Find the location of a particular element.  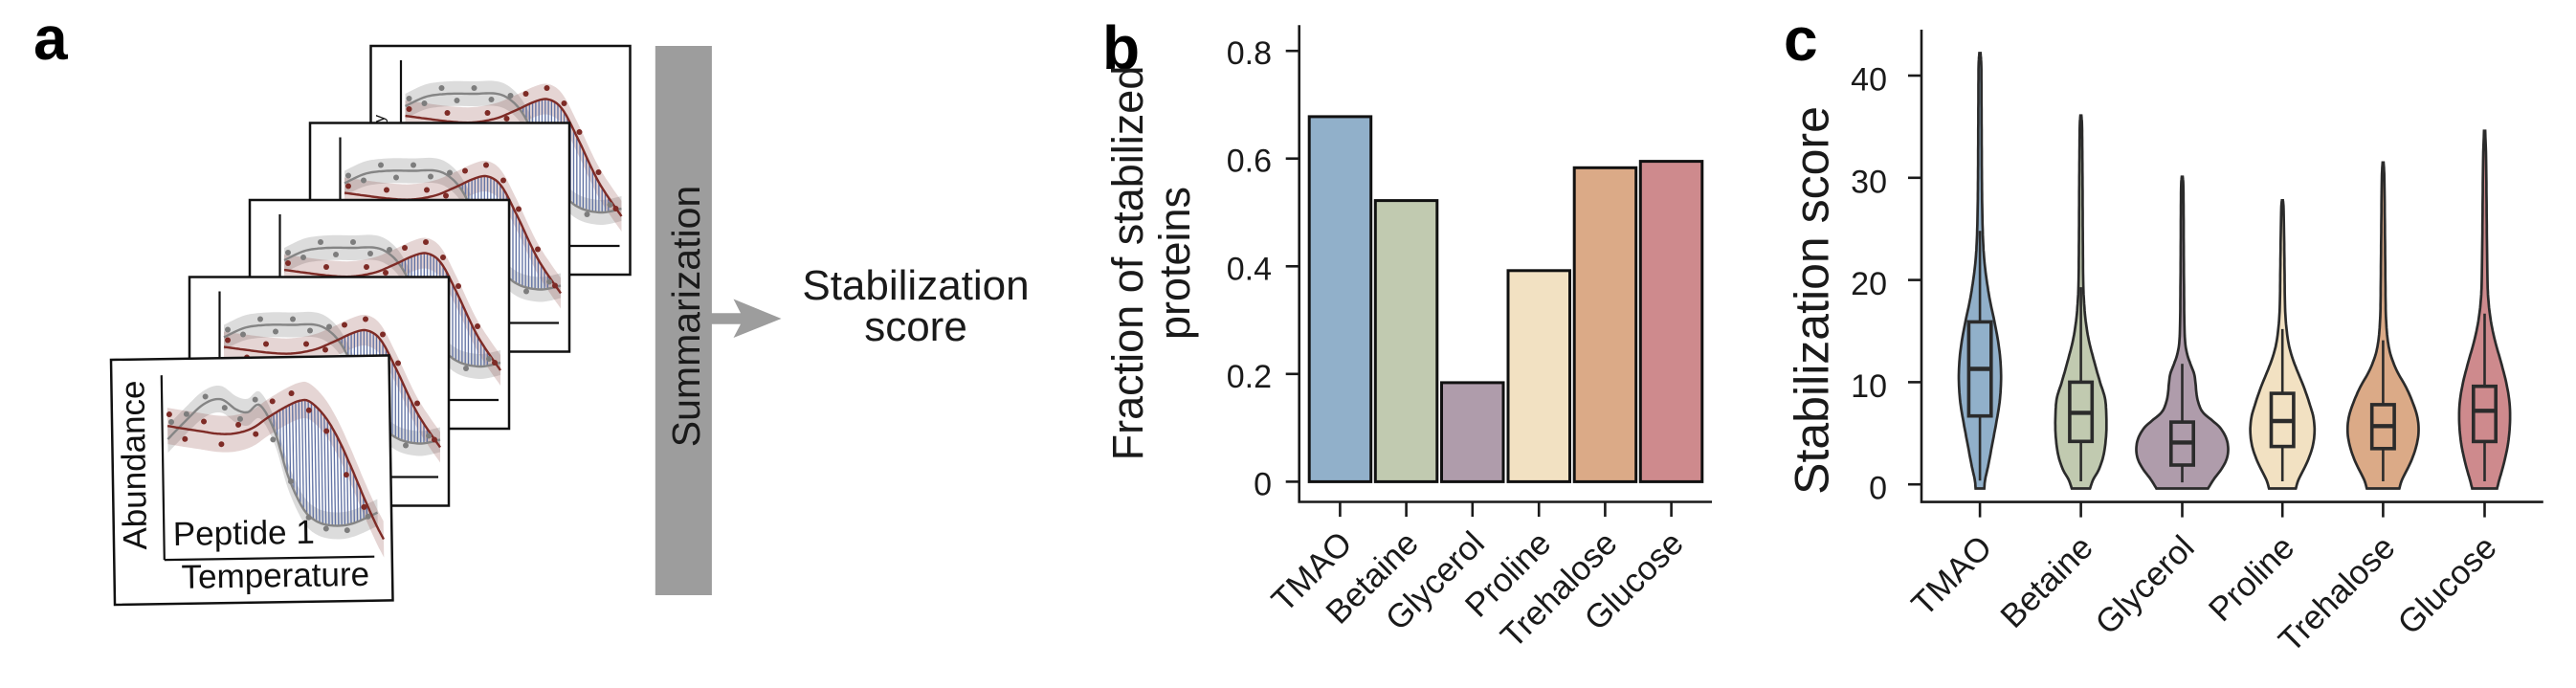

svg-text: Stabilization is located at coordinates (915, 285).